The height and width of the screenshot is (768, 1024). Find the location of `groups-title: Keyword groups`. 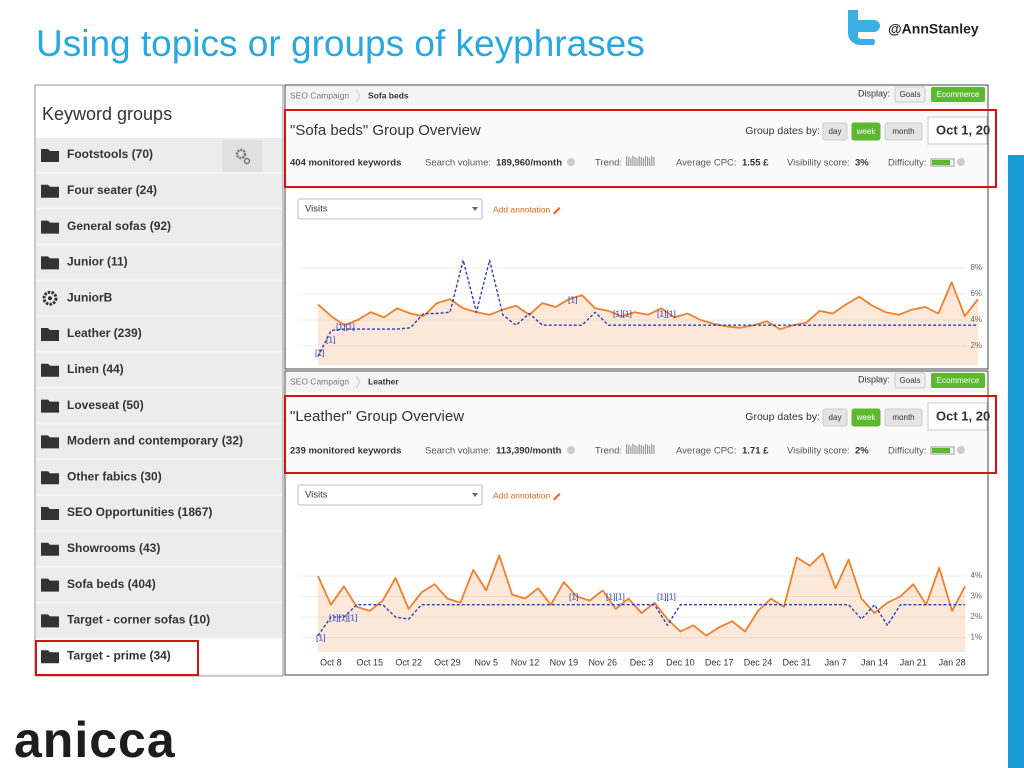

groups-title: Keyword groups is located at coordinates (107, 114).